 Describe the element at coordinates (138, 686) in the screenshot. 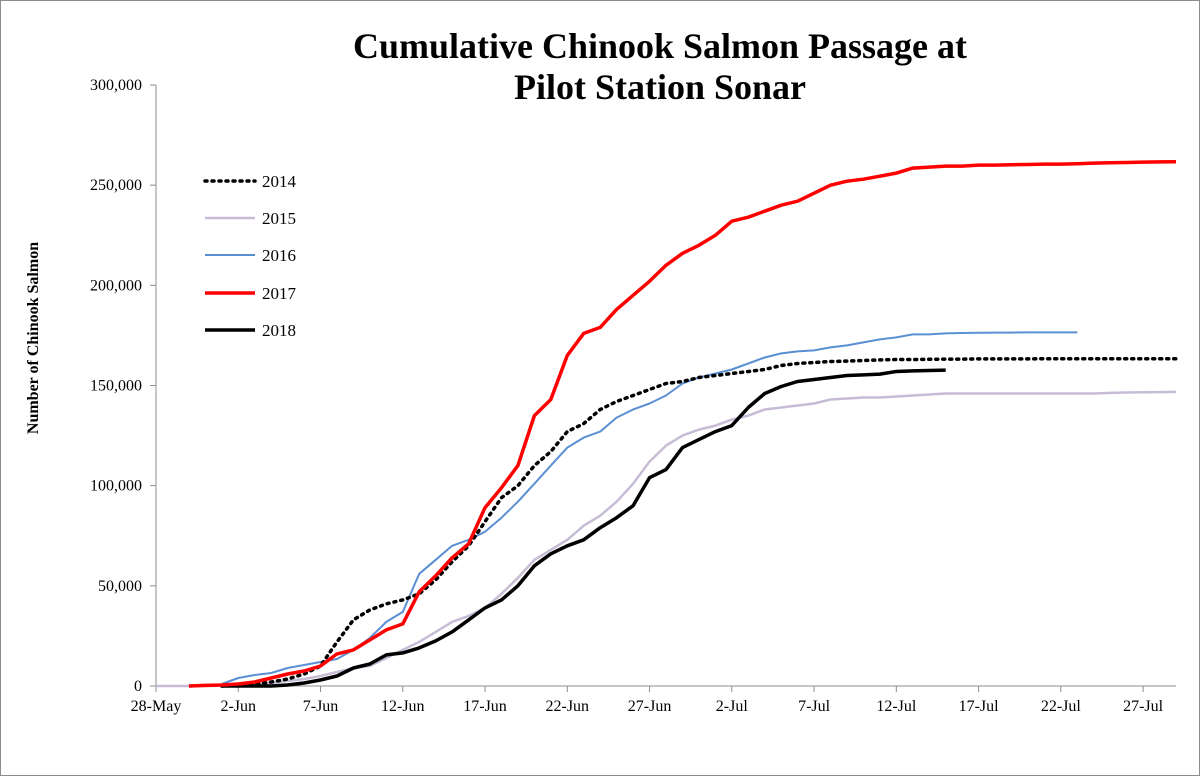

I see `y-tick-label: 0` at that location.